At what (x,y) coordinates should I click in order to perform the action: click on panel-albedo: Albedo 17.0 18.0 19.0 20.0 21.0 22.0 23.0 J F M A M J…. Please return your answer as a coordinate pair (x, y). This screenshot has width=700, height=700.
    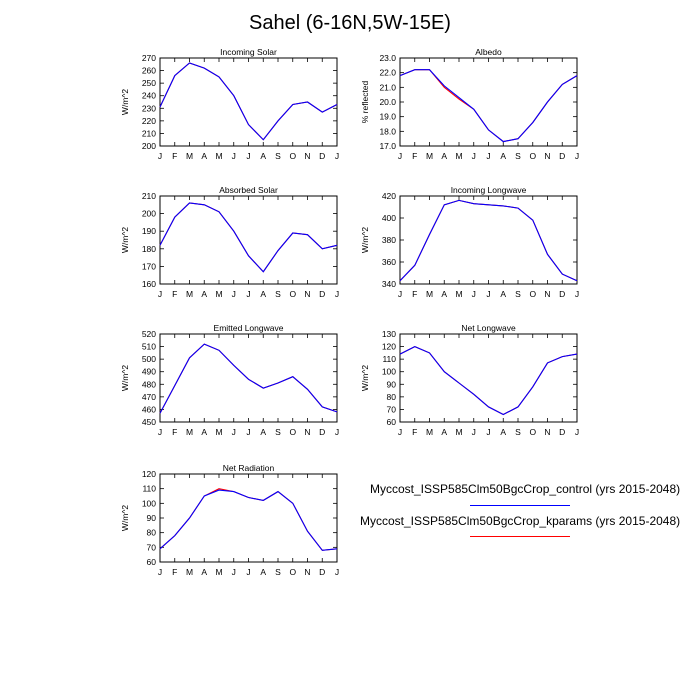
    Looking at the image, I should click on (460, 116).